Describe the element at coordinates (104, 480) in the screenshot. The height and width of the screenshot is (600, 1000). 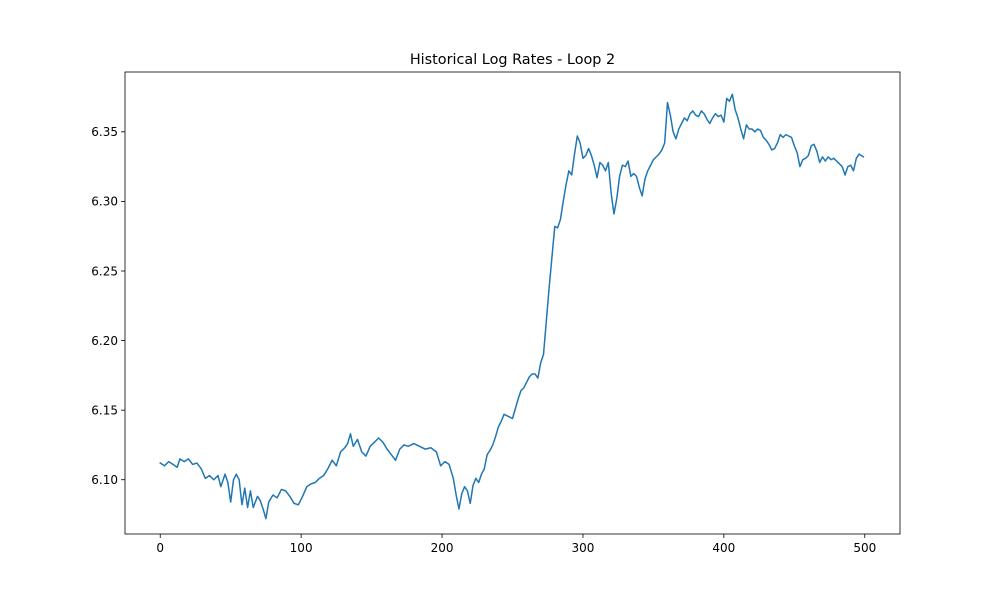
I see `y-tick-label: 6.10` at that location.